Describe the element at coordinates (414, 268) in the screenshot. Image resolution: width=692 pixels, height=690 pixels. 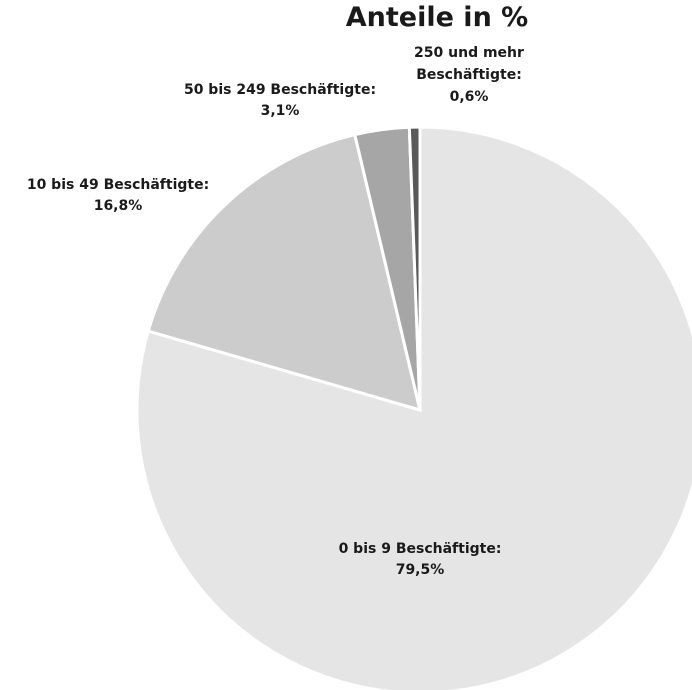
I see `pie-slice-250-plus` at that location.